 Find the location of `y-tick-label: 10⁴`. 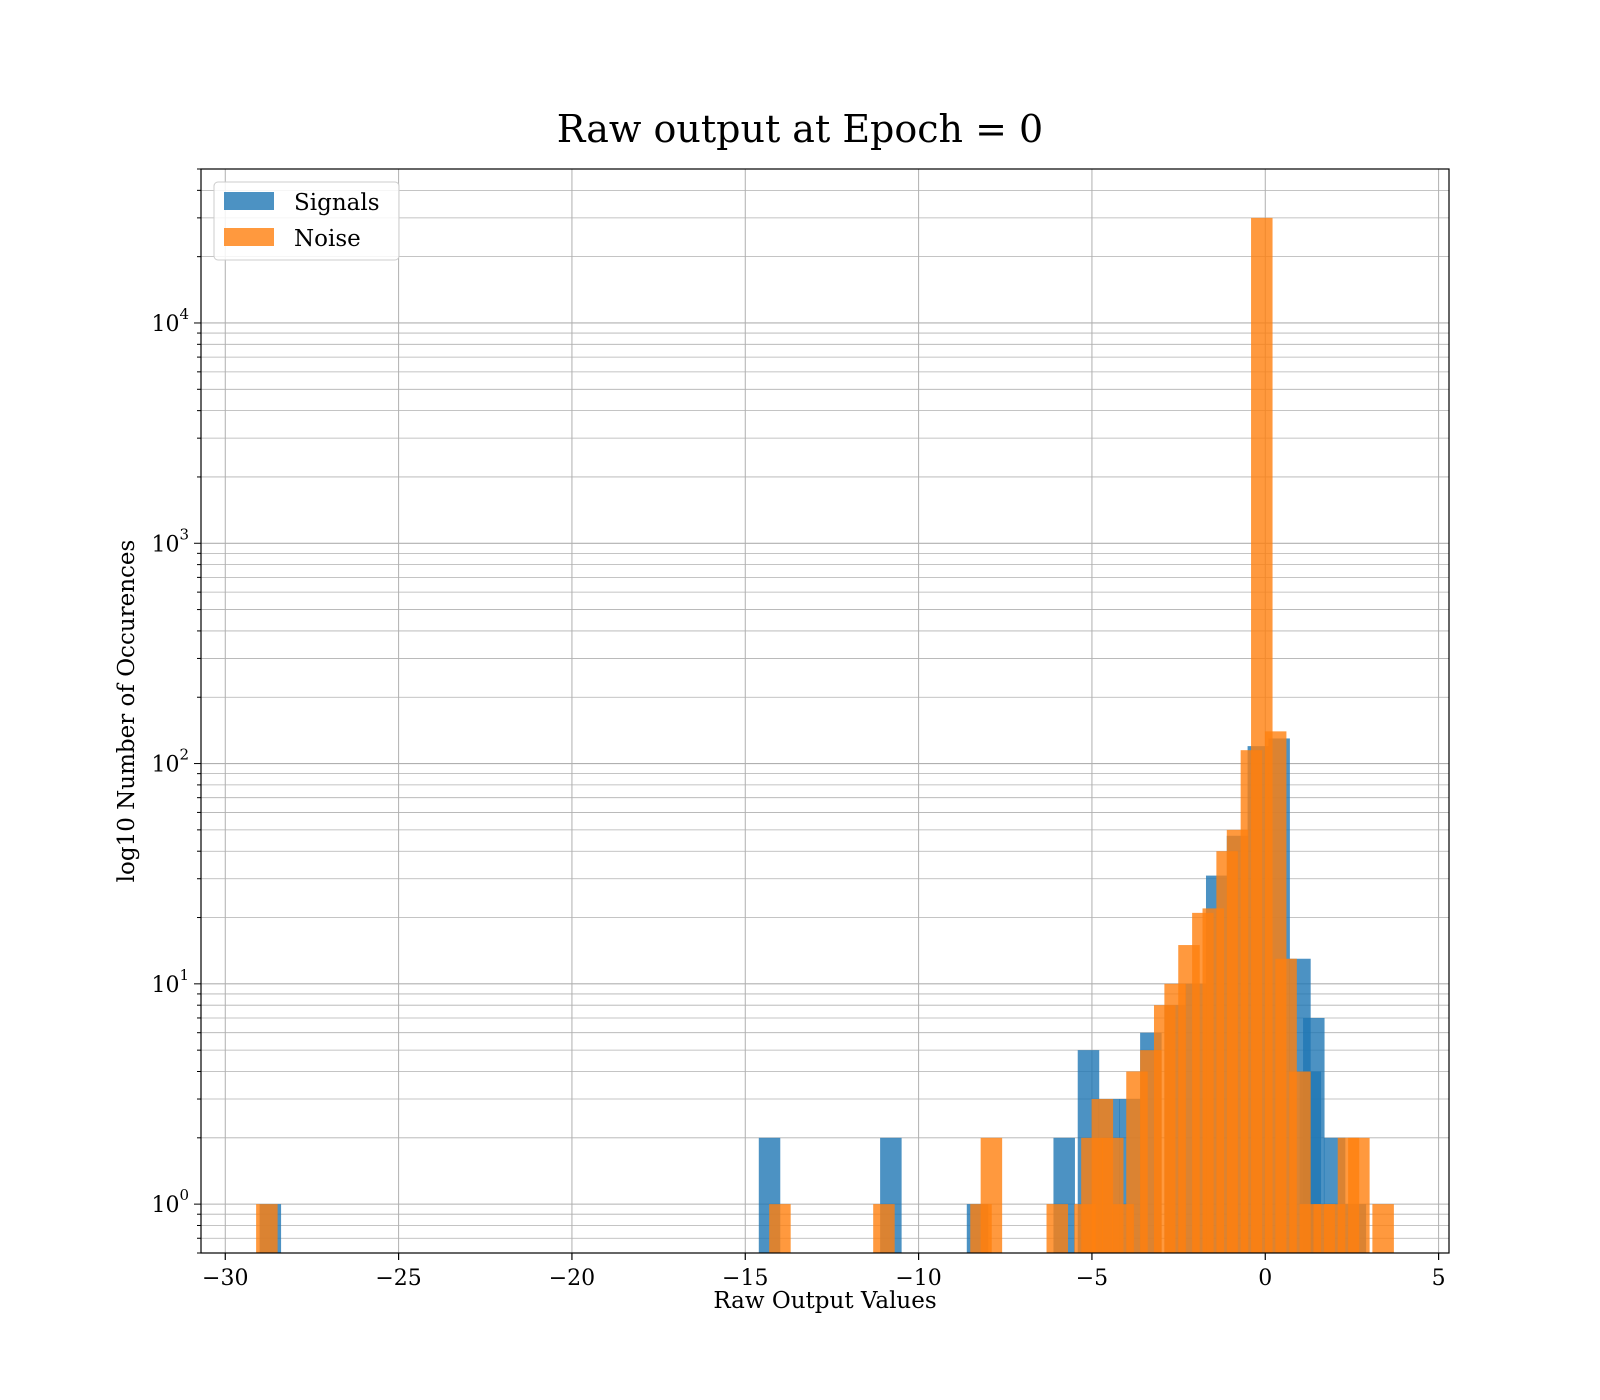

y-tick-label: 10⁴ is located at coordinates (170, 321).